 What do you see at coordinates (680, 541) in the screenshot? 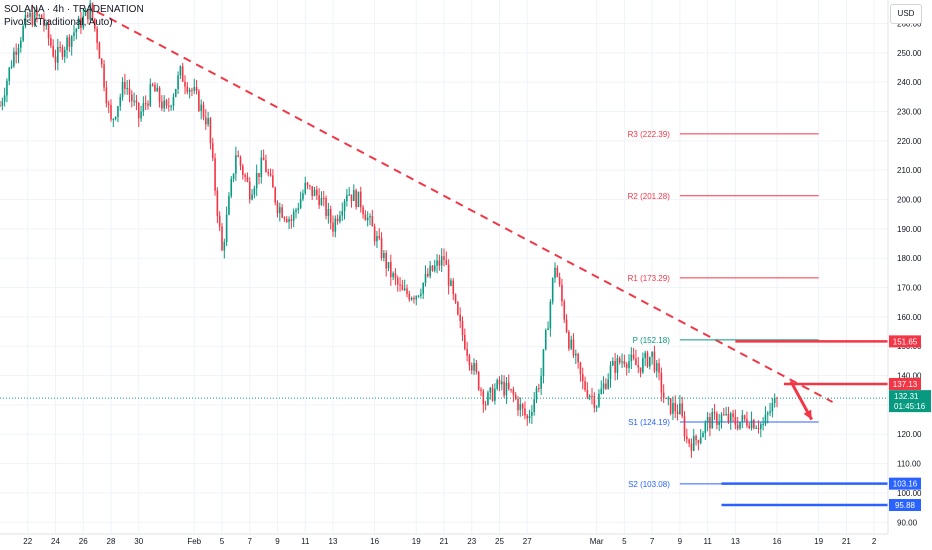
I see `x-tick-label: 9` at bounding box center [680, 541].